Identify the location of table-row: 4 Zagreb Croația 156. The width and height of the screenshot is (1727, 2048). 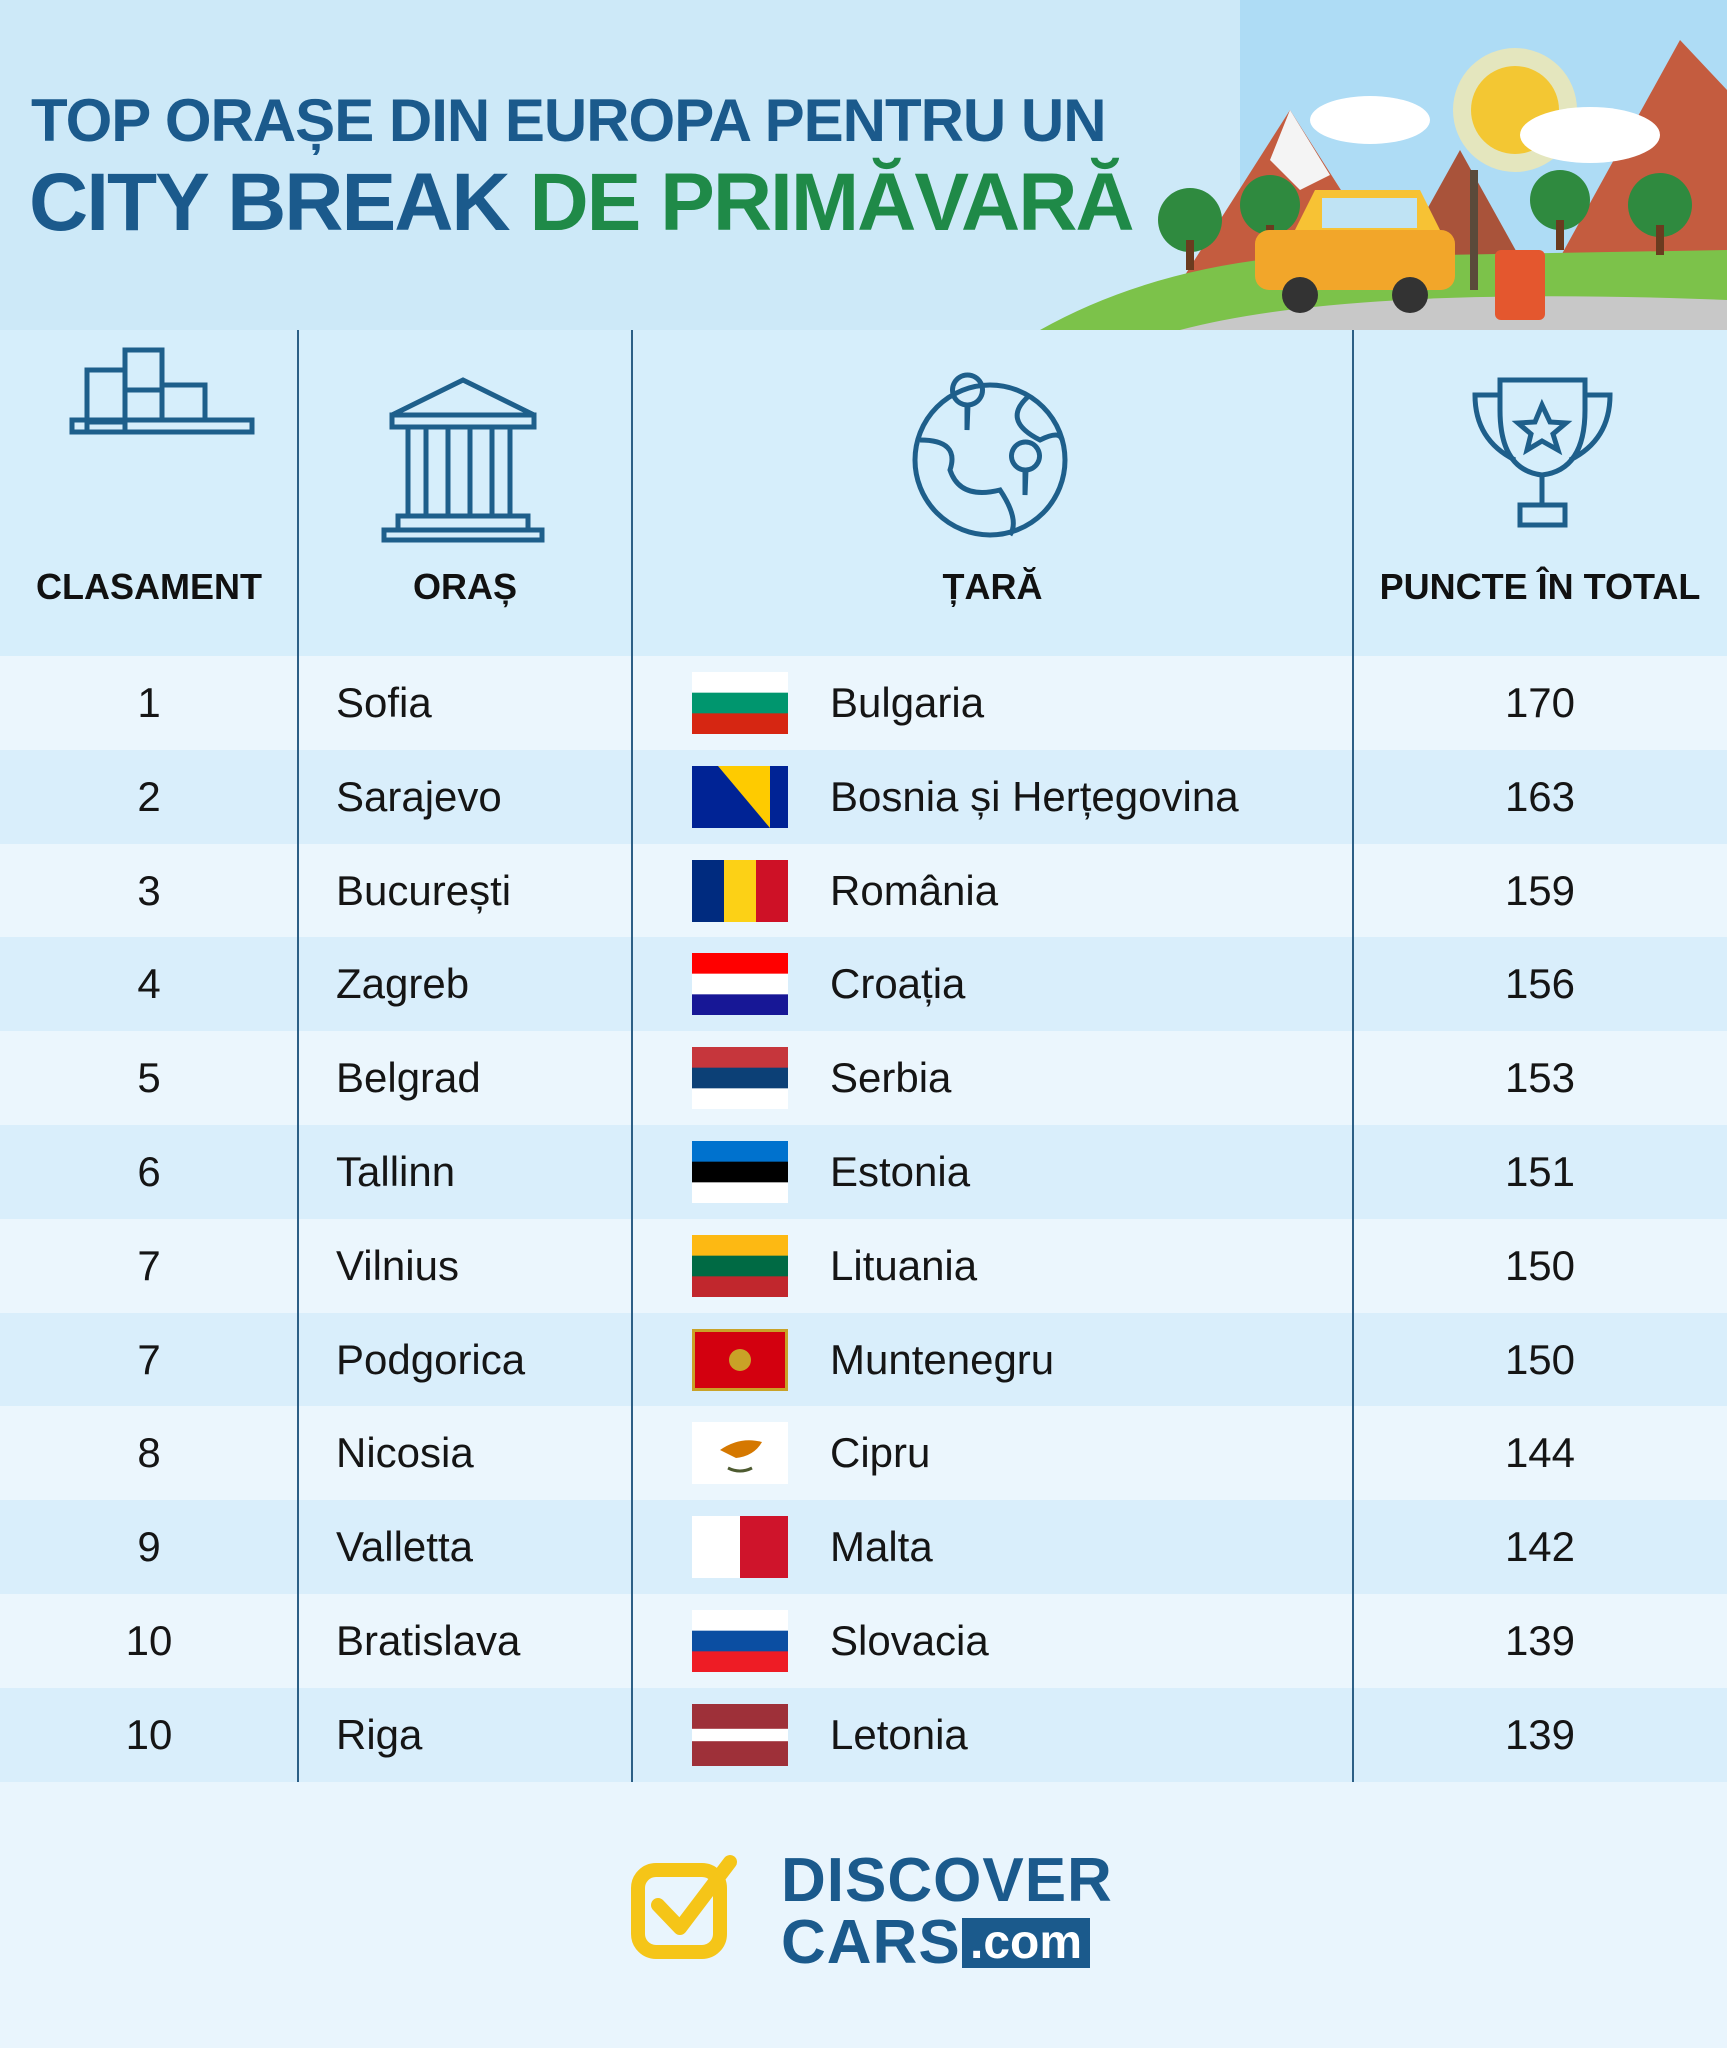
(863, 984).